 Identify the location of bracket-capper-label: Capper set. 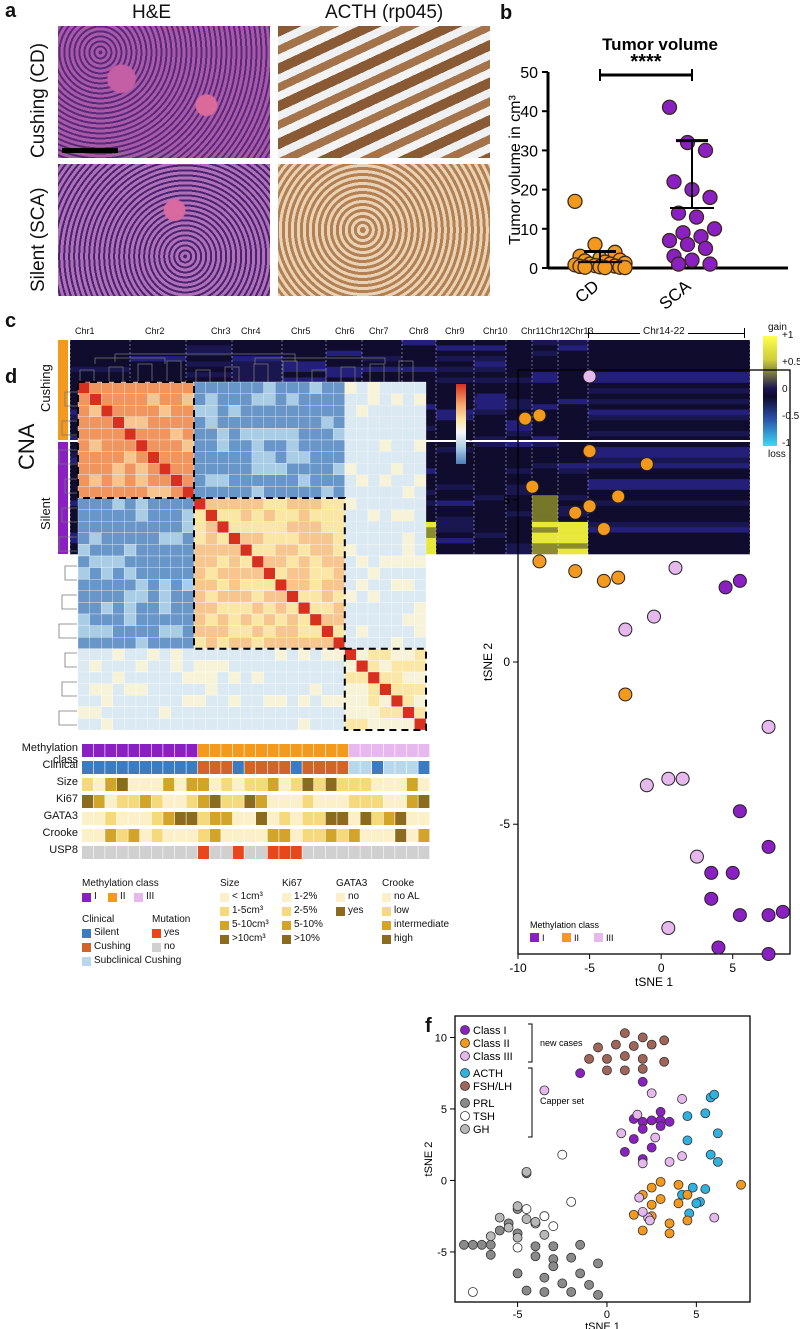
(562, 1101).